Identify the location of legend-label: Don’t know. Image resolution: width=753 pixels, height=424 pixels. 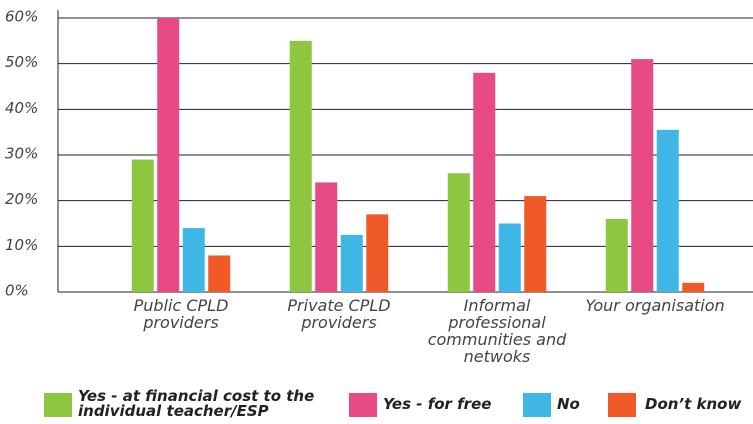
(693, 404).